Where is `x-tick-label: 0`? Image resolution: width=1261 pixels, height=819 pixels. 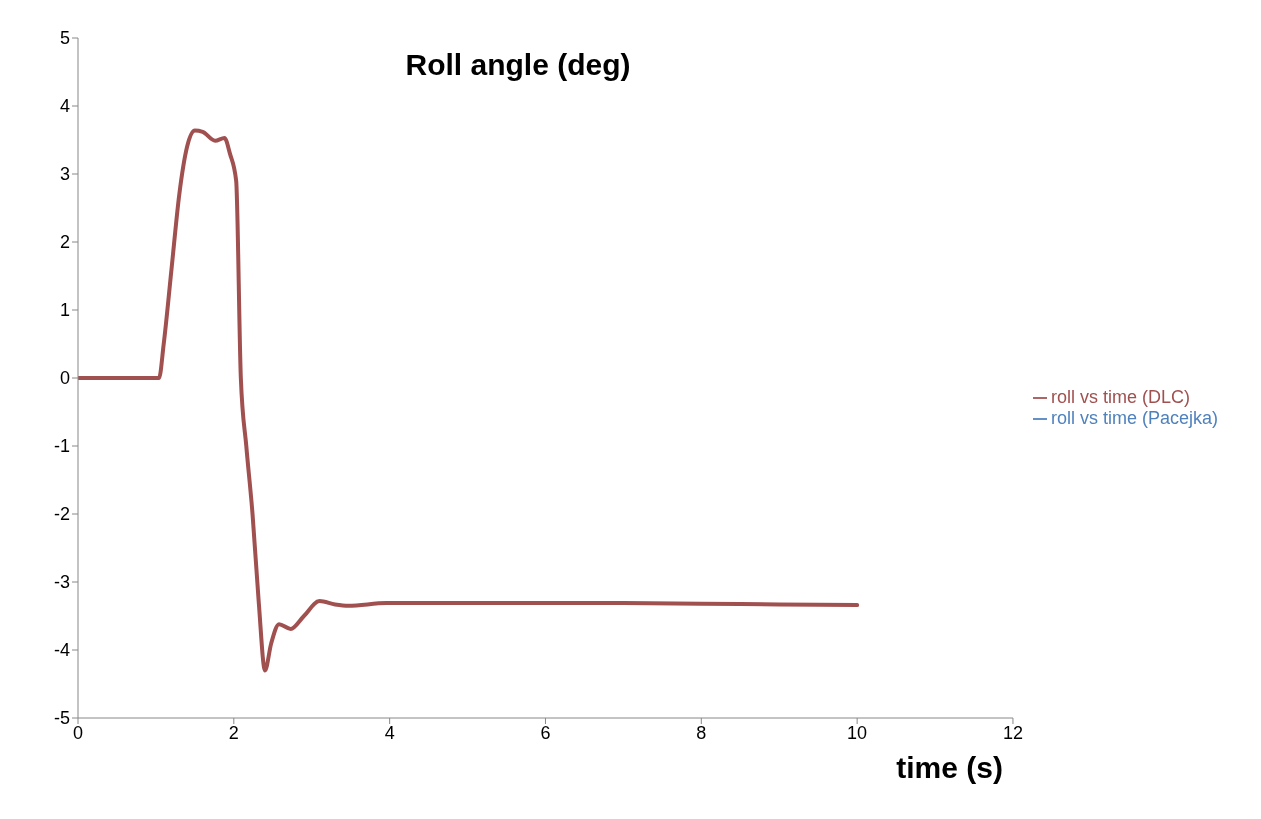
x-tick-label: 0 is located at coordinates (78, 732).